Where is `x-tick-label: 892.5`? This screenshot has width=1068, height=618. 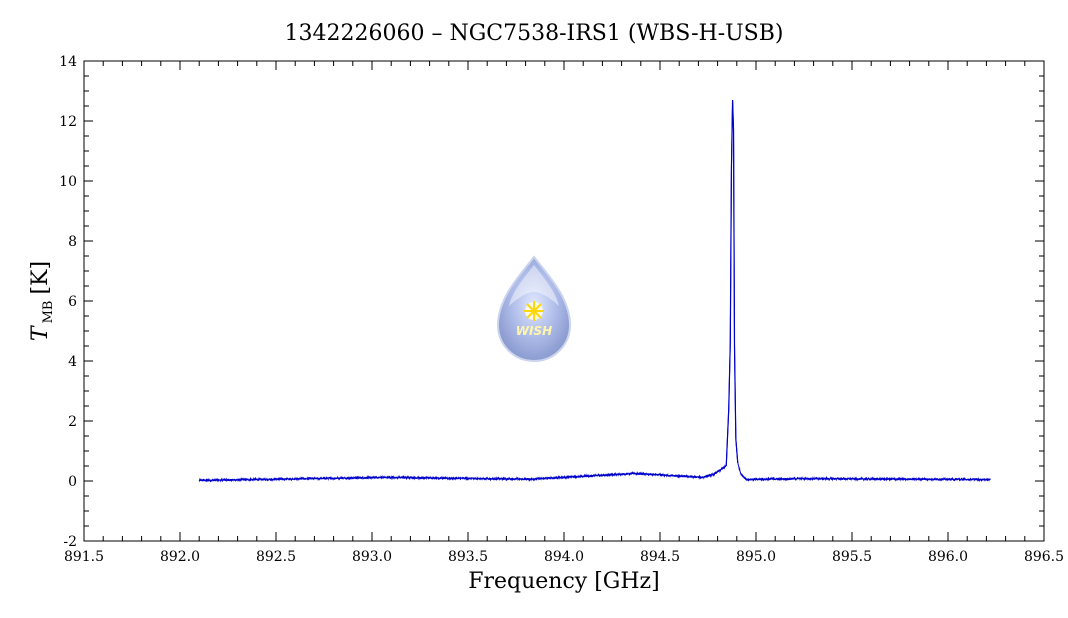
x-tick-label: 892.5 is located at coordinates (276, 557).